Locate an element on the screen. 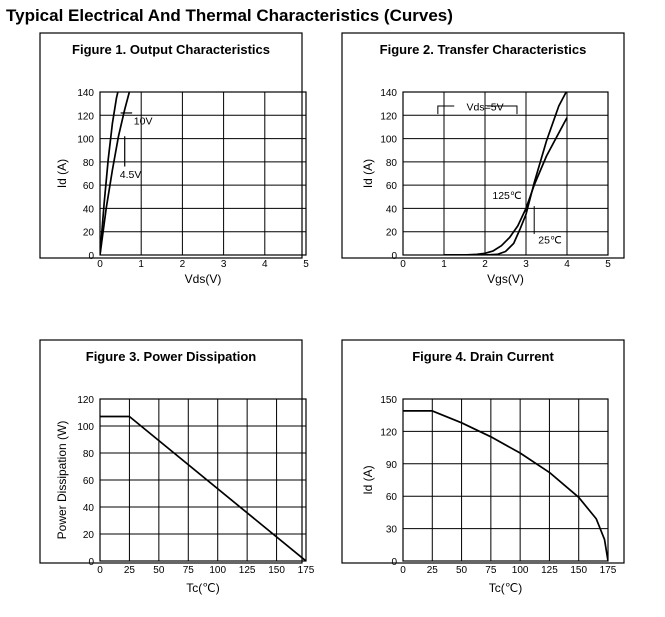 Image resolution: width=665 pixels, height=617 pixels. y-tick-label: 30 is located at coordinates (392, 530).